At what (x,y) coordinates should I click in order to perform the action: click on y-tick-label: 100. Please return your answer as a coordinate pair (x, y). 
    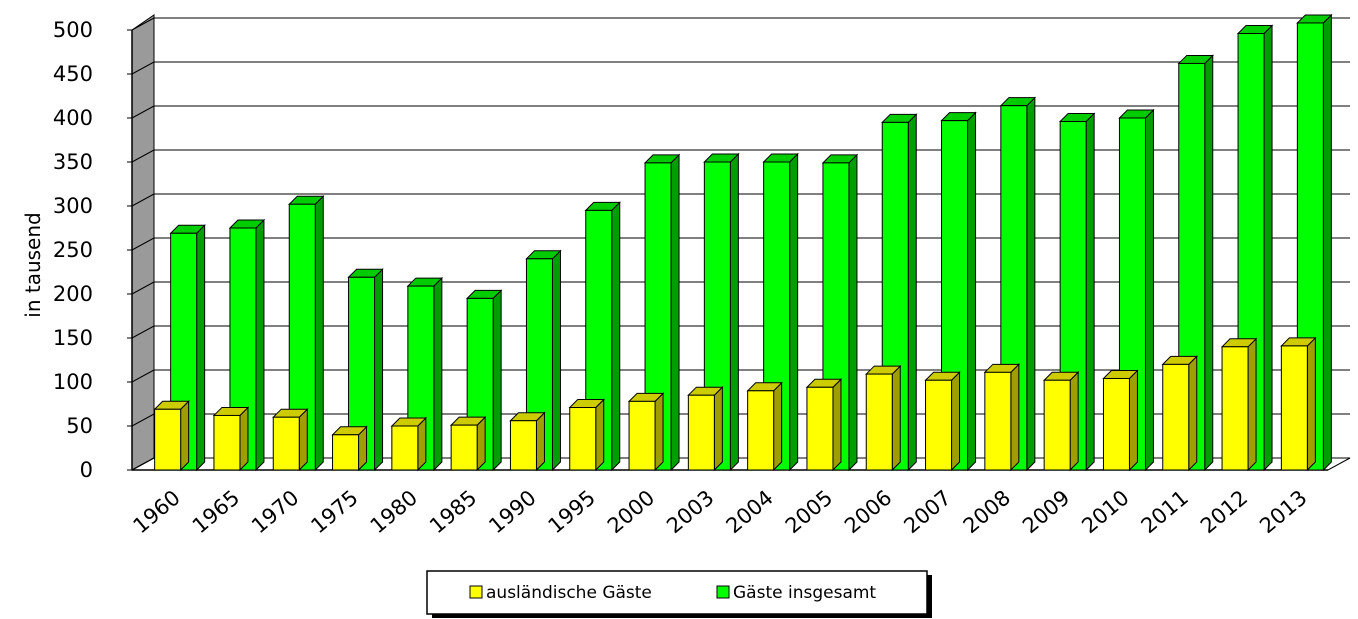
    Looking at the image, I should click on (73, 382).